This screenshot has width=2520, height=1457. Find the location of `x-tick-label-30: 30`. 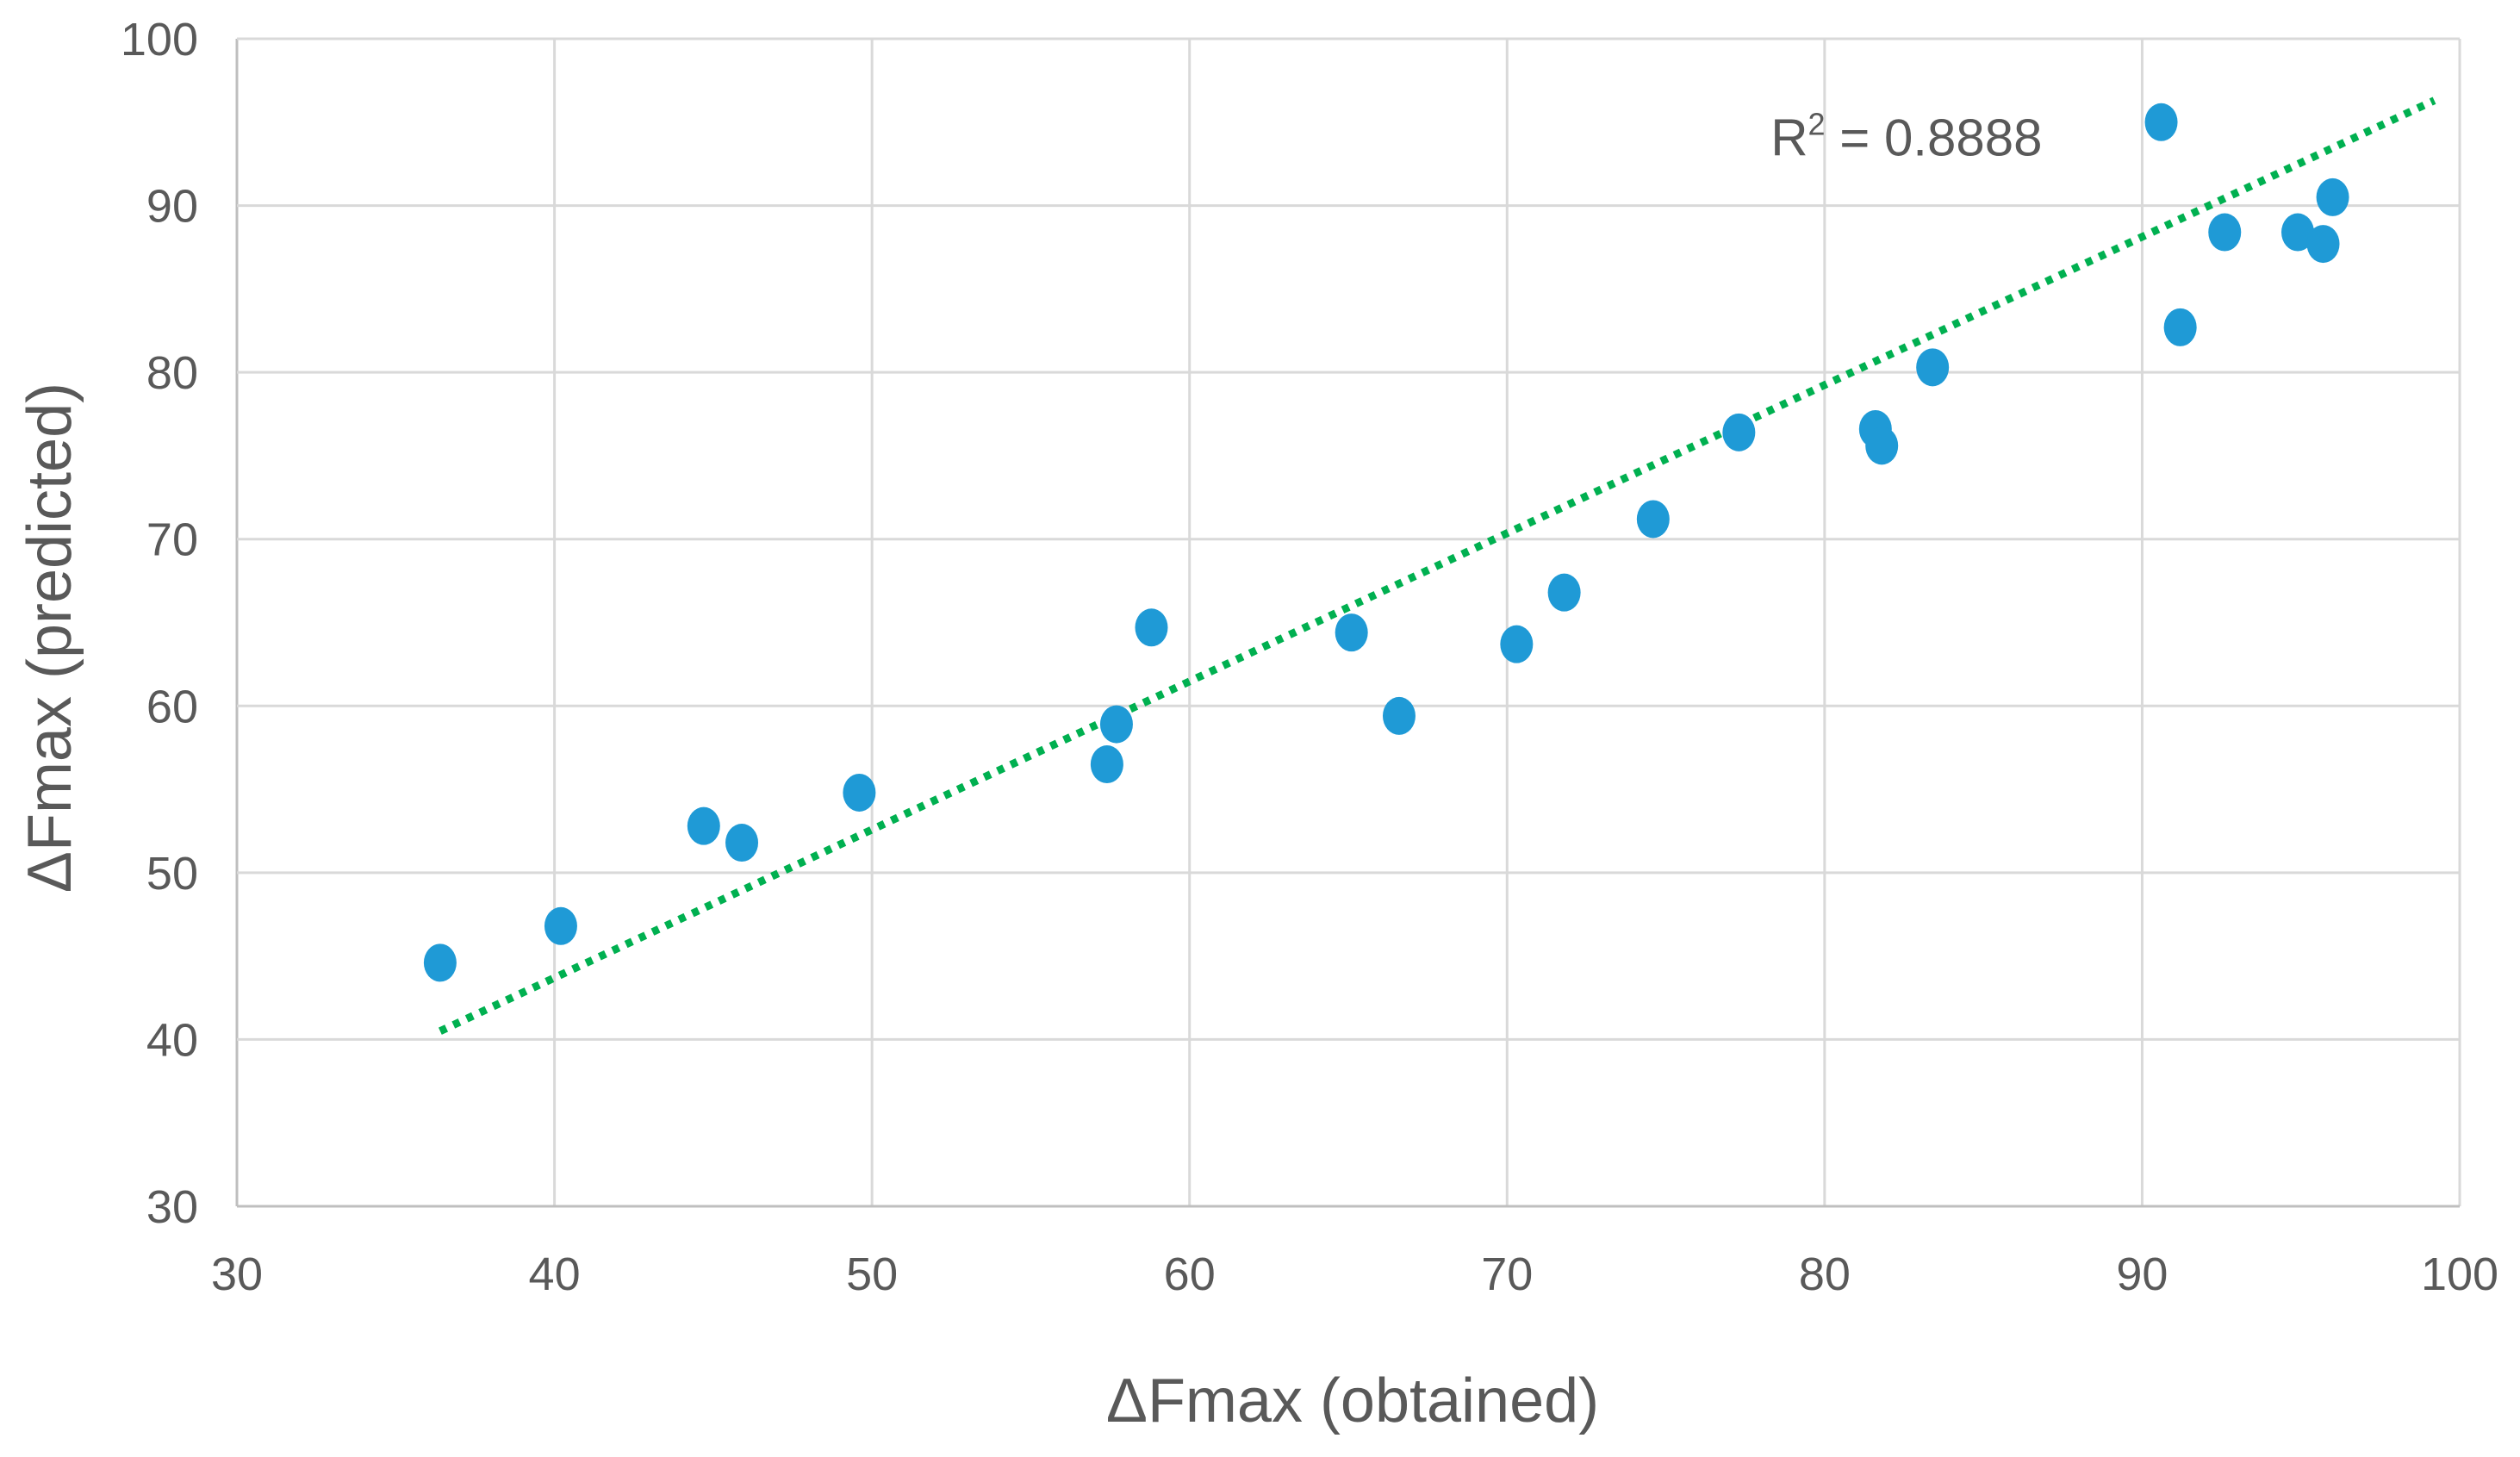

x-tick-label-30: 30 is located at coordinates (237, 1274).